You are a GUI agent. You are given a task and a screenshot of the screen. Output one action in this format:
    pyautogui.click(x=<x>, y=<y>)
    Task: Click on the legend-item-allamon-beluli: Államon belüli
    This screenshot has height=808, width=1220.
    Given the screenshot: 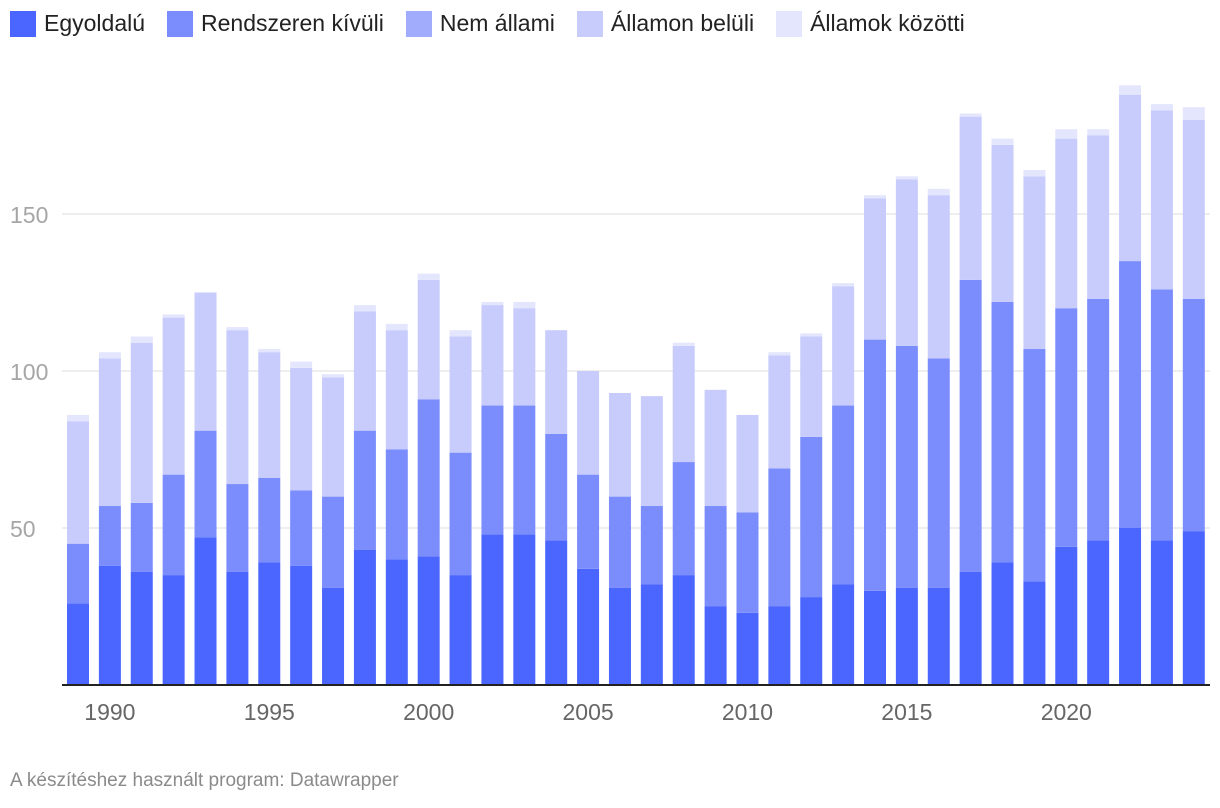 What is the action you would take?
    pyautogui.click(x=665, y=23)
    